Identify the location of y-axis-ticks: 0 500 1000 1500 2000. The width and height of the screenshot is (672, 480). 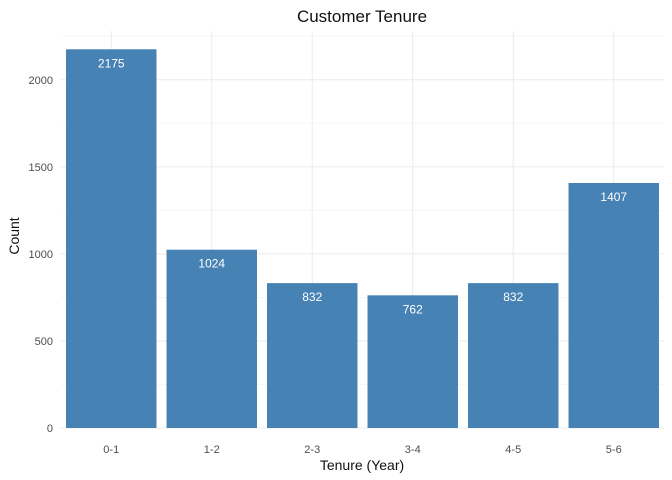
(41, 255).